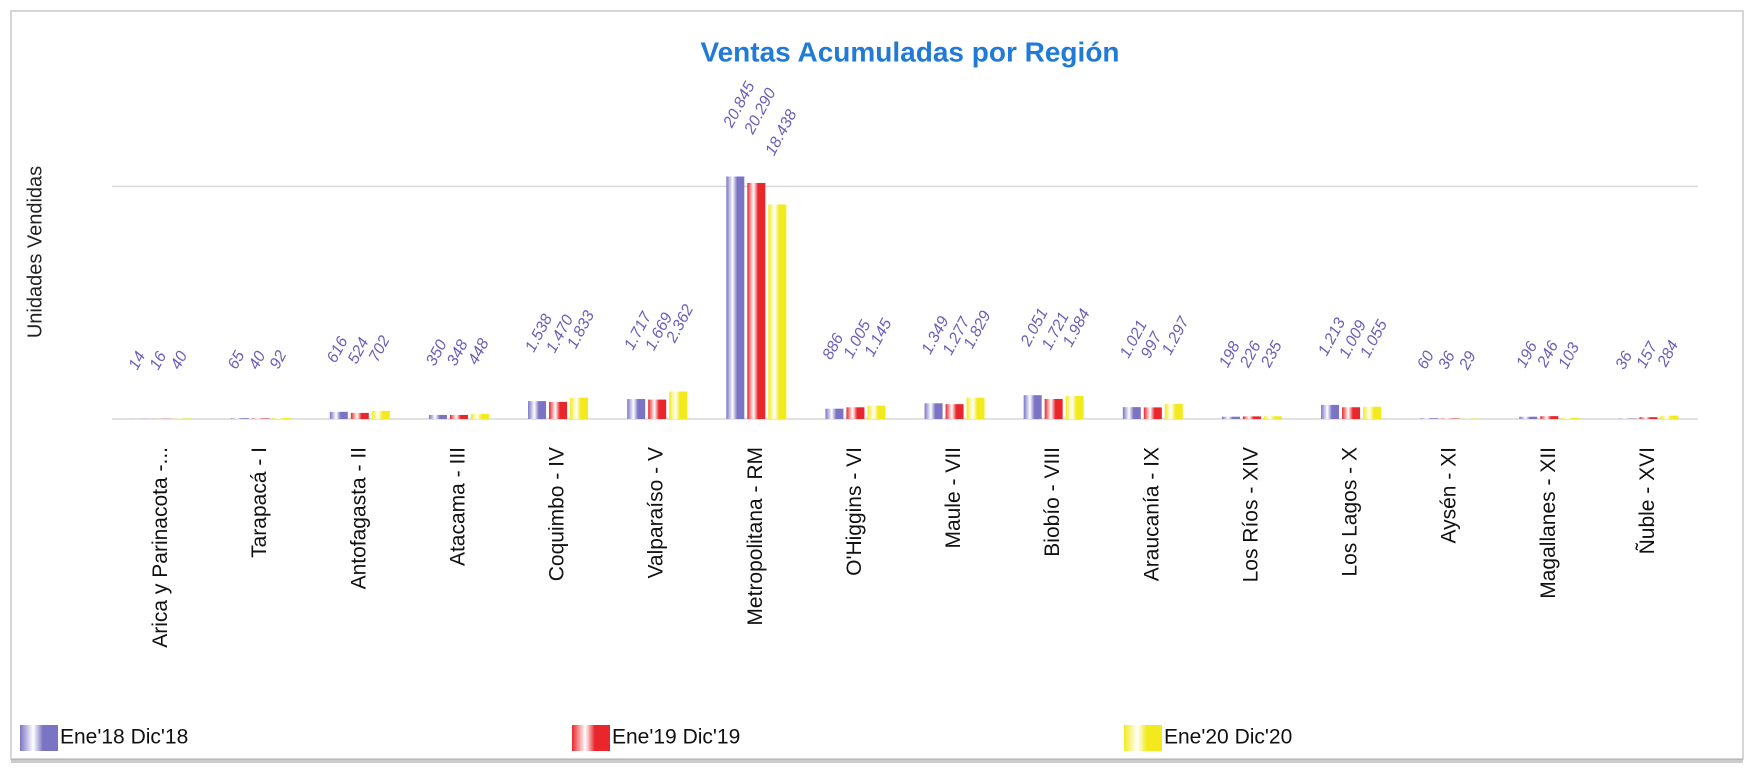 This screenshot has width=1754, height=773. I want to click on x-tick-label: Antofagasta - II, so click(358, 518).